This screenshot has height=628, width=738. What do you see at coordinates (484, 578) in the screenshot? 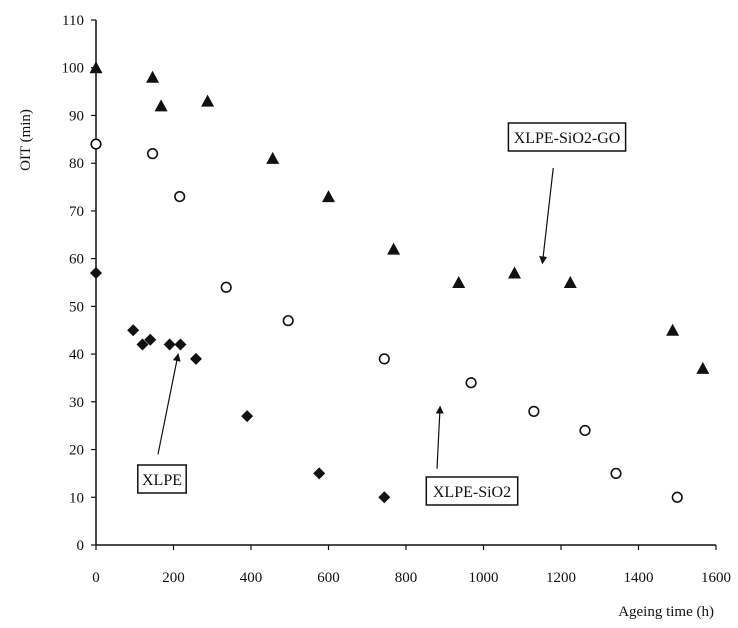
I see `x-tick-label: 1000` at bounding box center [484, 578].